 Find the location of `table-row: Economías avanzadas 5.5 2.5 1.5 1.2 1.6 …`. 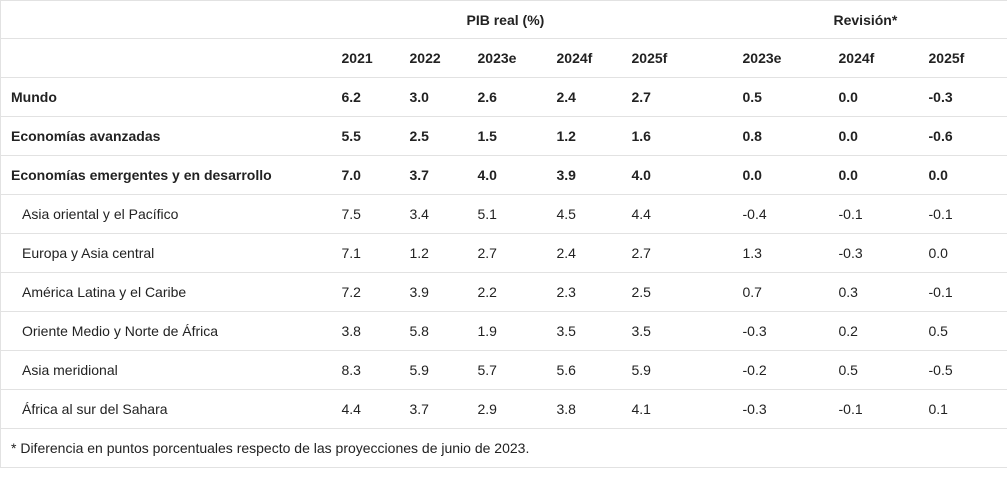

table-row: Economías avanzadas 5.5 2.5 1.5 1.2 1.6 … is located at coordinates (503, 136).